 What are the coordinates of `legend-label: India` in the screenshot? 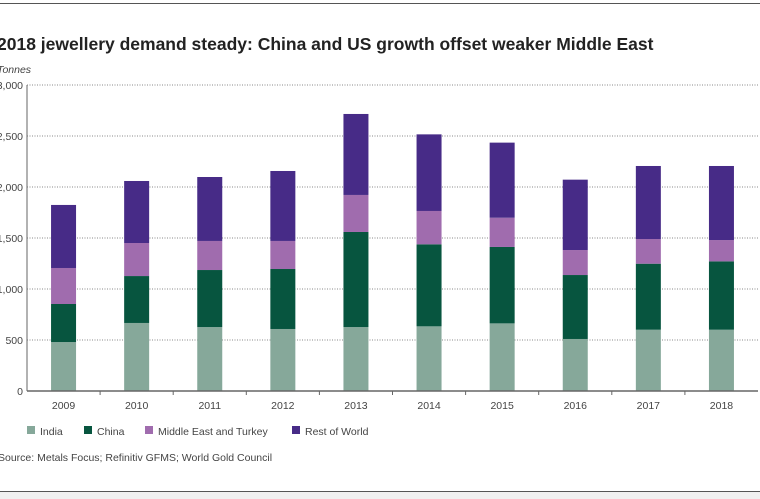 It's located at (51, 432).